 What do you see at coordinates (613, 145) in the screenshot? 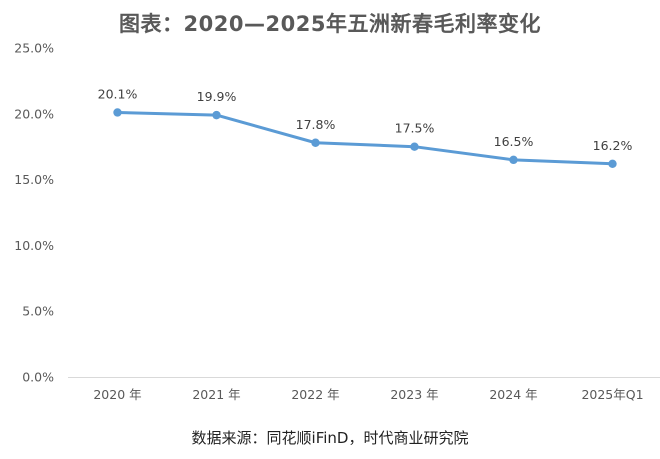
I see `data-label: 16.2%` at bounding box center [613, 145].